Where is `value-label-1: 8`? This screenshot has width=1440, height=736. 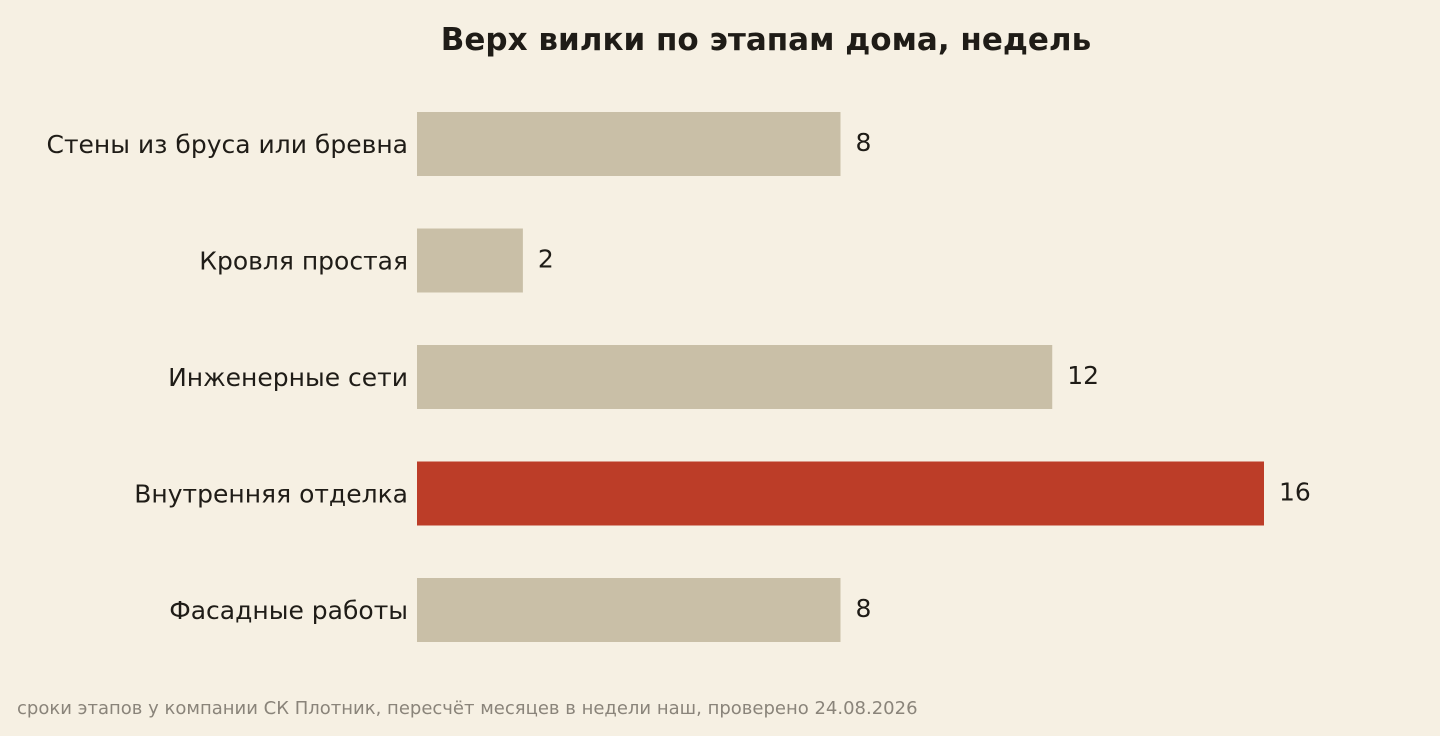
value-label-1: 8 is located at coordinates (864, 142).